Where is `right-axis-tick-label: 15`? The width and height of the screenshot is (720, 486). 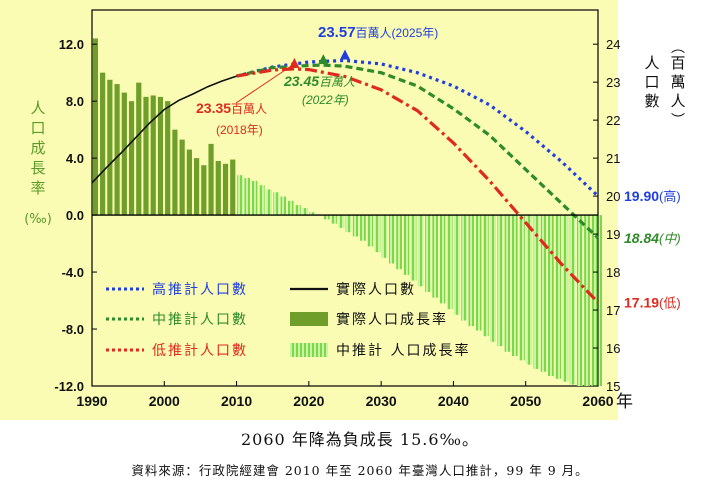 right-axis-tick-label: 15 is located at coordinates (613, 386).